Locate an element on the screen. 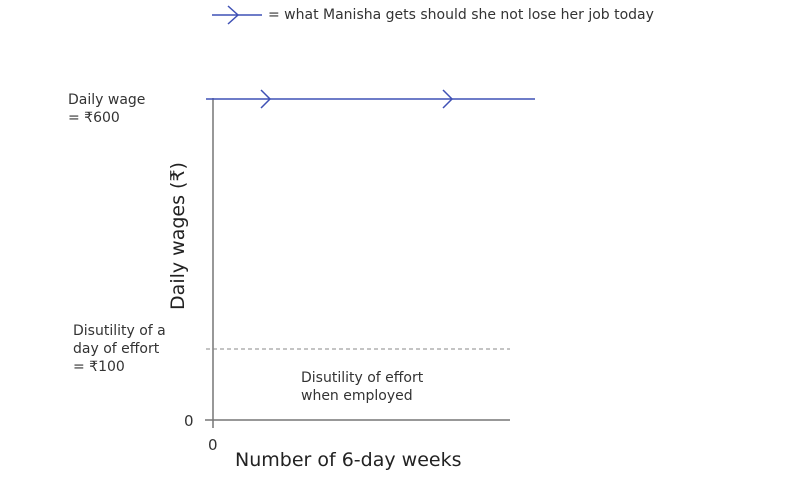  disutility-label-line2: day of effort is located at coordinates (116, 349).